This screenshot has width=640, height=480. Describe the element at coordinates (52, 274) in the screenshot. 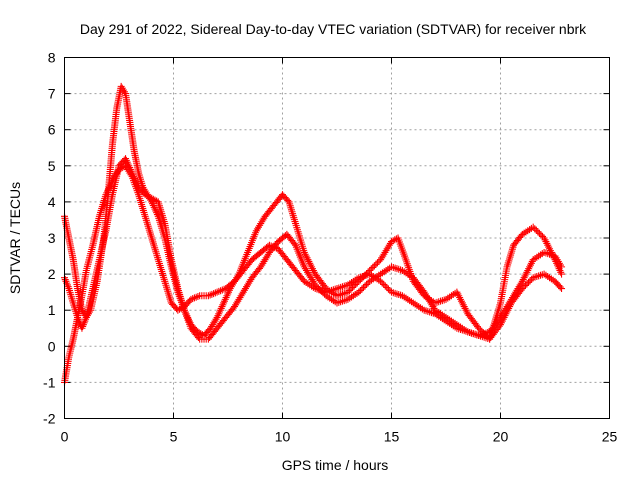

I see `y-tick-label: 2` at that location.